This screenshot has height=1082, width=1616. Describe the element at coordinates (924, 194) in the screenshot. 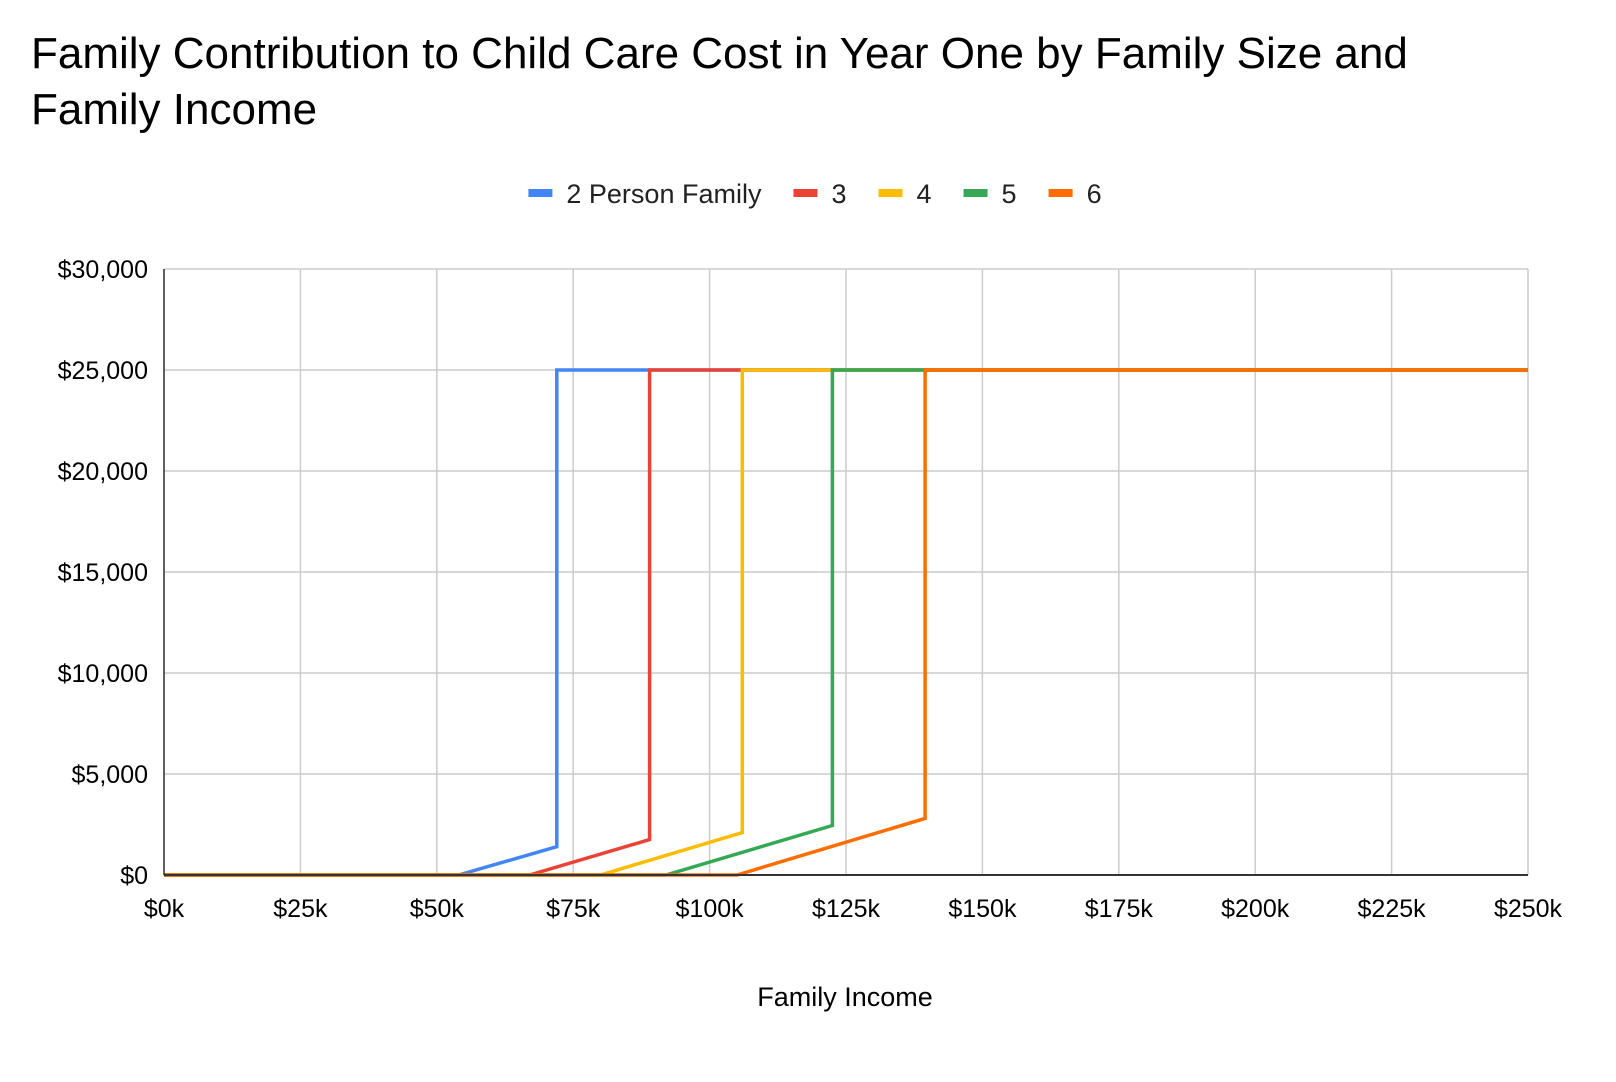

I see `legend-label: 4` at that location.